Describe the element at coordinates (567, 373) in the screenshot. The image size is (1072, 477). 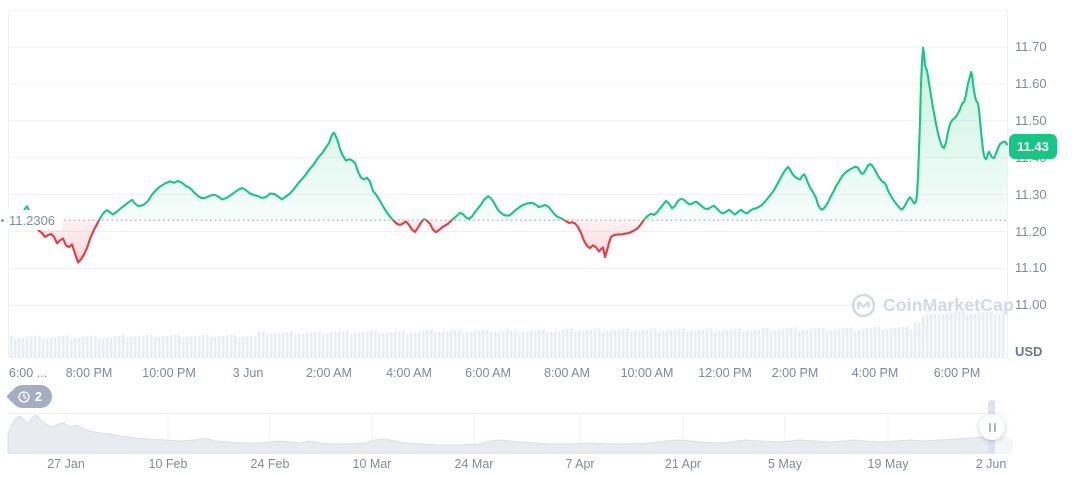
I see `x-axis-tick: 8:00 AM` at that location.